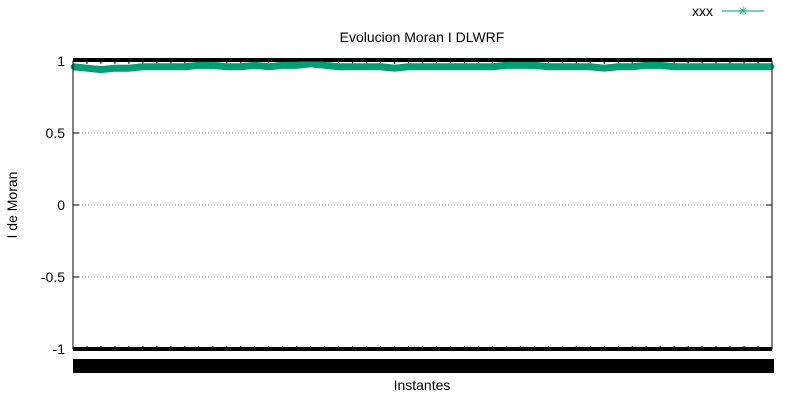 This screenshot has height=400, width=800. What do you see at coordinates (728, 11) in the screenshot?
I see `legend: xxx ✳` at bounding box center [728, 11].